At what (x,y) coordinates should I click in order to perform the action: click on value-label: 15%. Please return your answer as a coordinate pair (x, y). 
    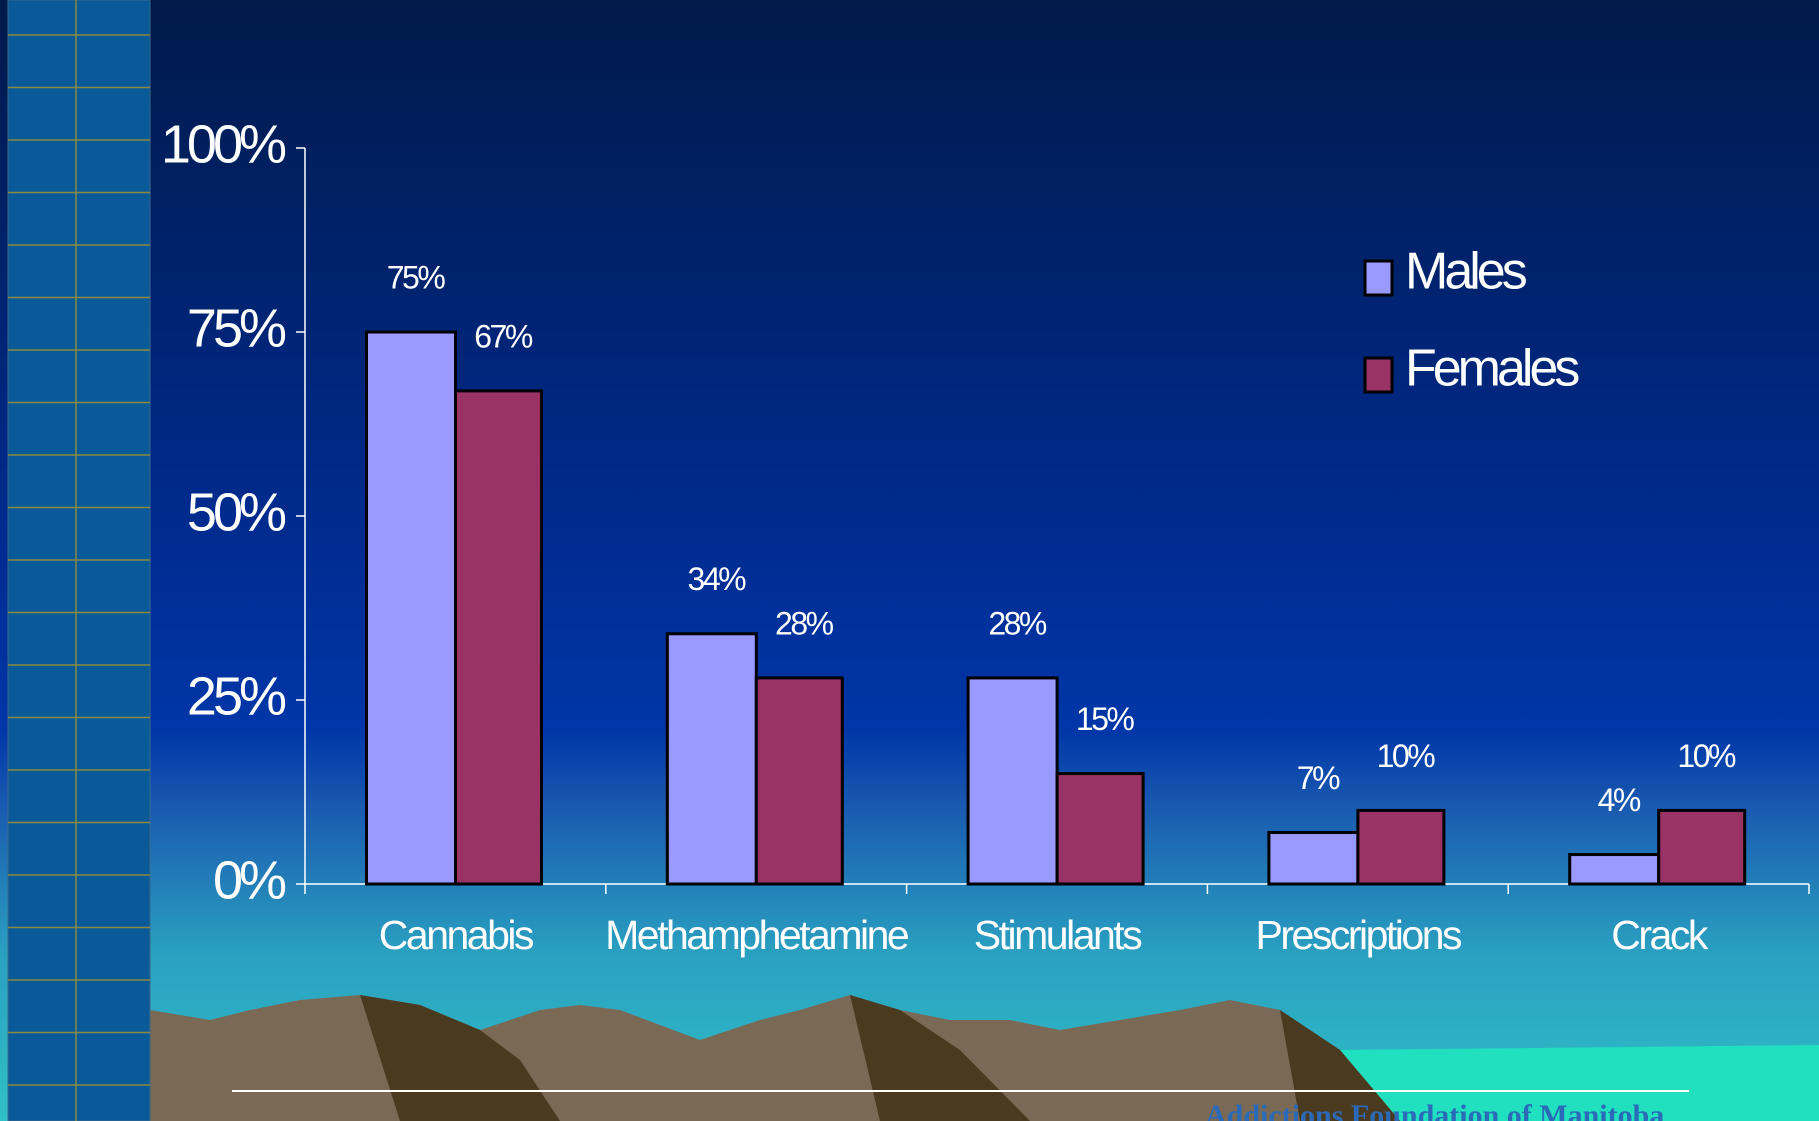
    Looking at the image, I should click on (1105, 719).